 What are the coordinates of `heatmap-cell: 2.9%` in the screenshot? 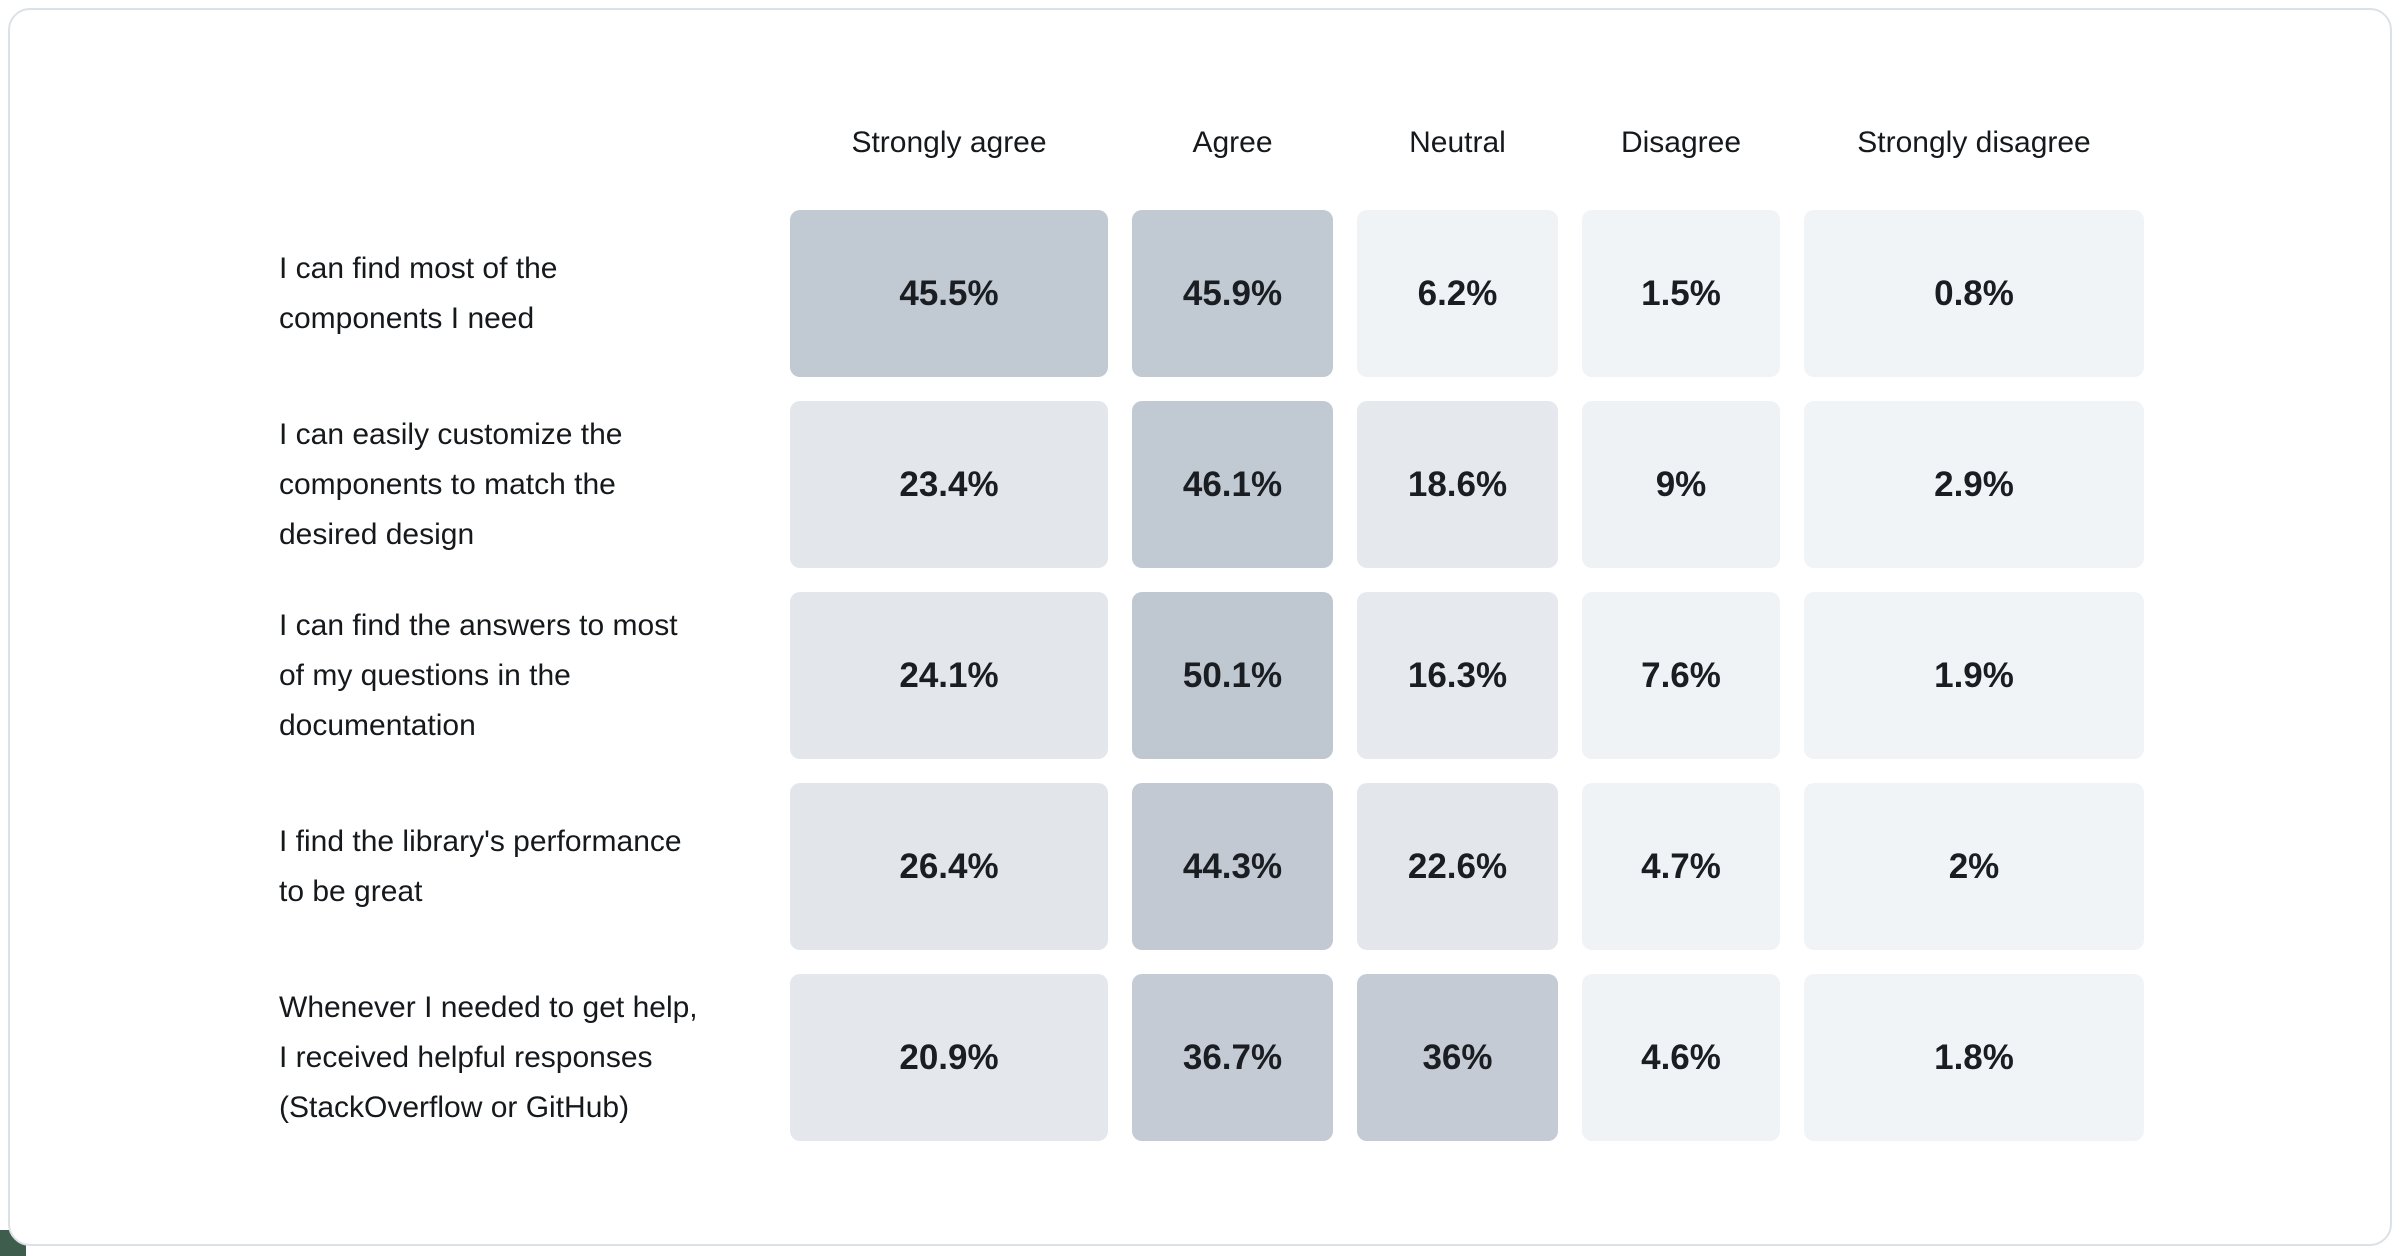 It's located at (1974, 484).